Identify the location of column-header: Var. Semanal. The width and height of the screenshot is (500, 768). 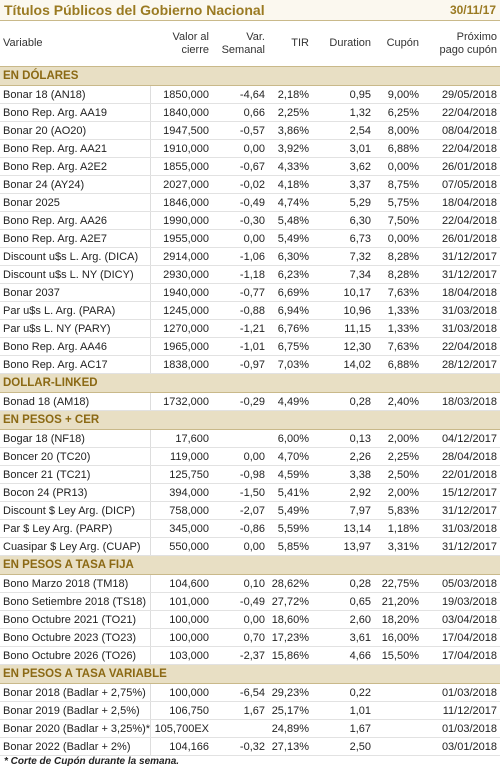
(240, 44).